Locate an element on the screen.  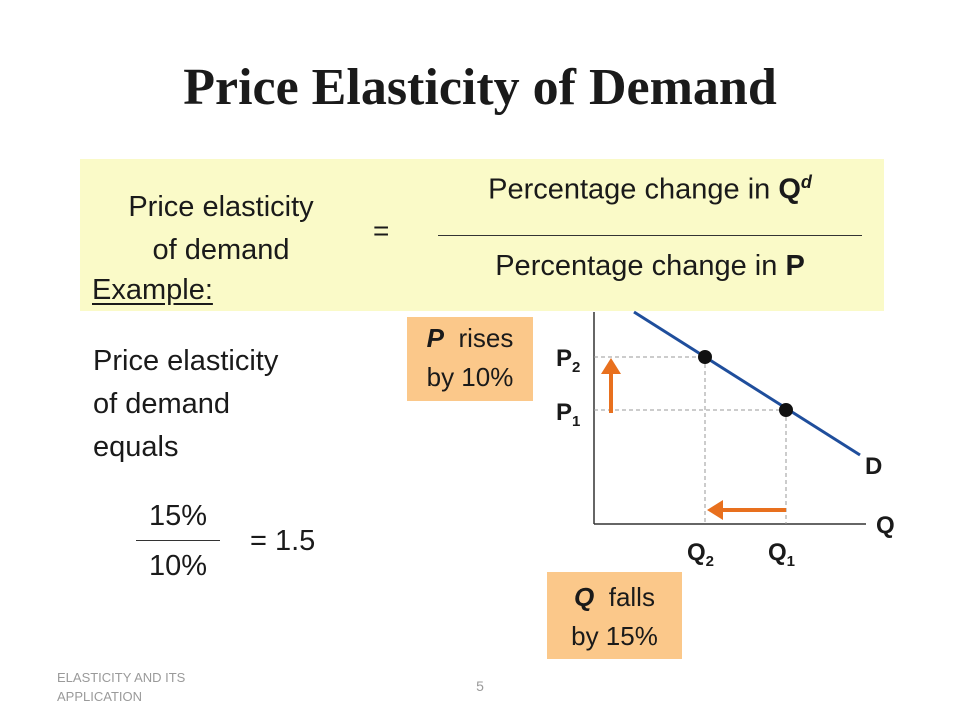
p1-label-text: P is located at coordinates (564, 412).